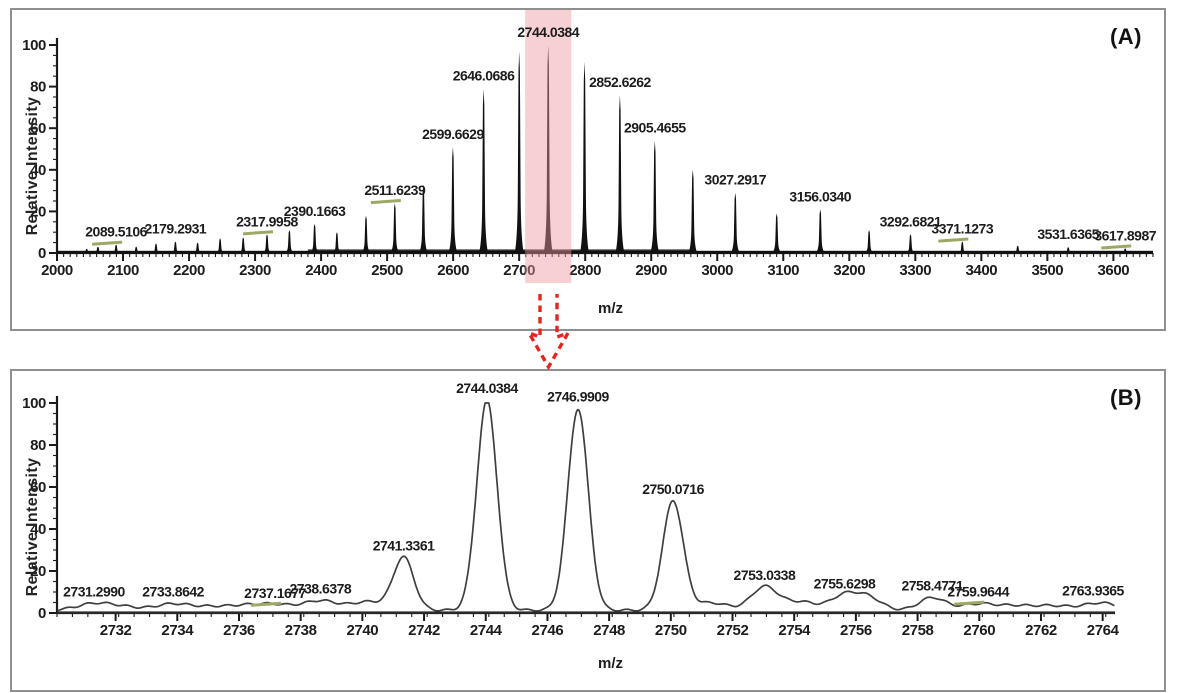  What do you see at coordinates (57, 270) in the screenshot?
I see `x-tick-label: 2000` at bounding box center [57, 270].